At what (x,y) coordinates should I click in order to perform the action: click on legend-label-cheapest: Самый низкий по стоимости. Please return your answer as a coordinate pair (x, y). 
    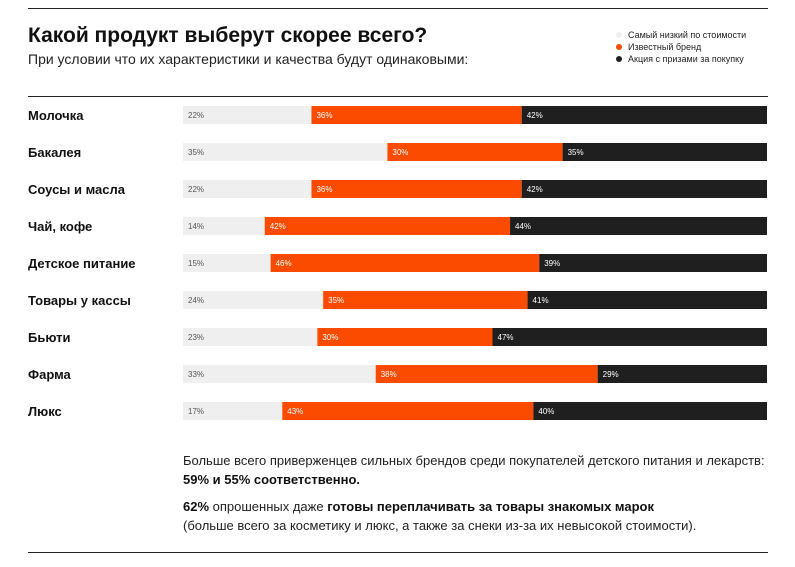
    Looking at the image, I should click on (687, 35).